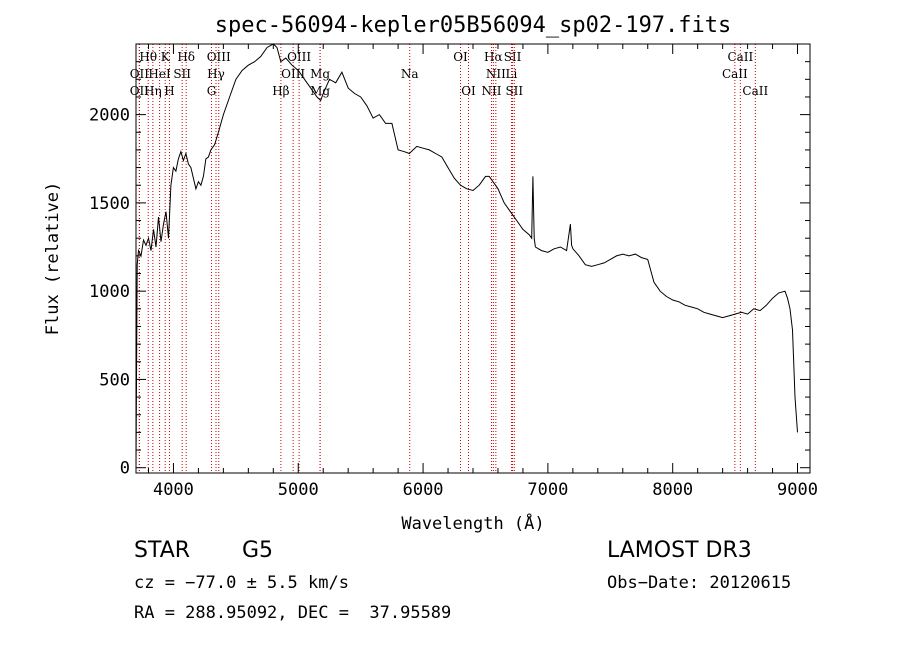 This screenshot has width=900, height=649. I want to click on coordinates-label: RA = 288.95092, DEC = 37.95589, so click(293, 613).